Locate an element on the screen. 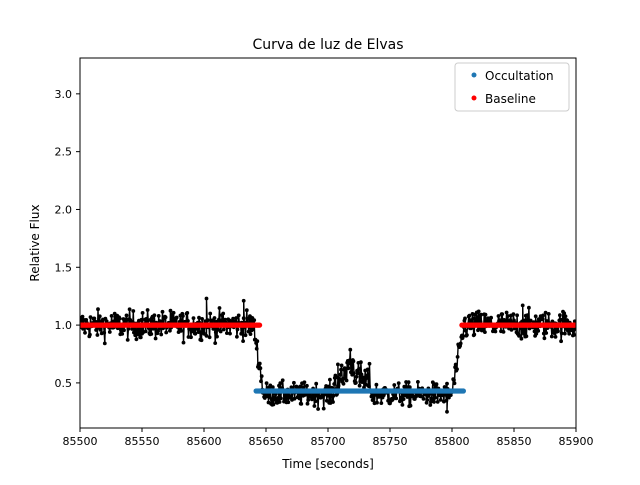  x-tick-label: 85600 is located at coordinates (204, 441).